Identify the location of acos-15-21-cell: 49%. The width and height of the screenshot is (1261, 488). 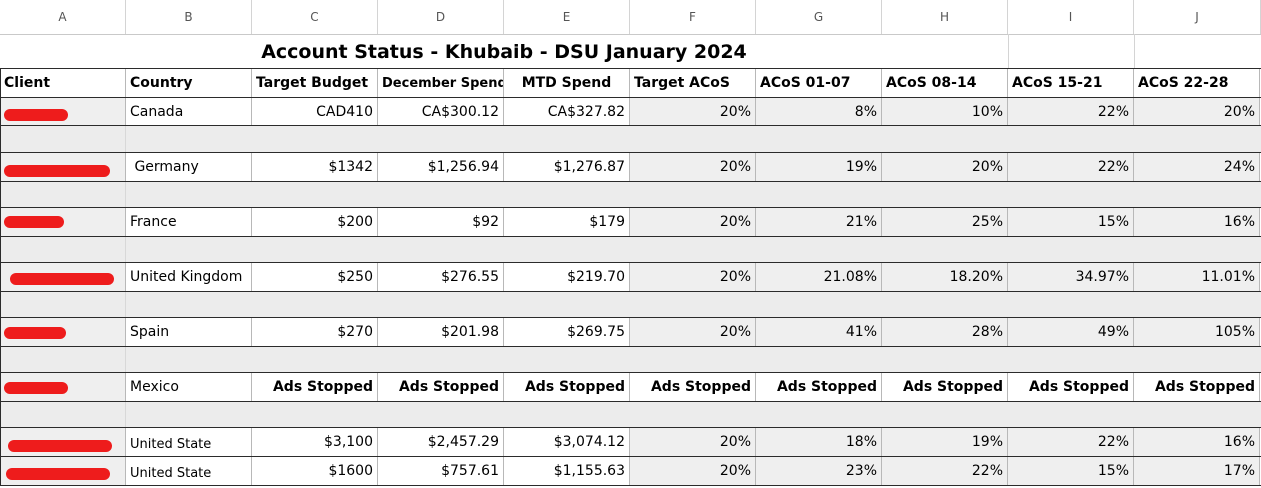
(1071, 332).